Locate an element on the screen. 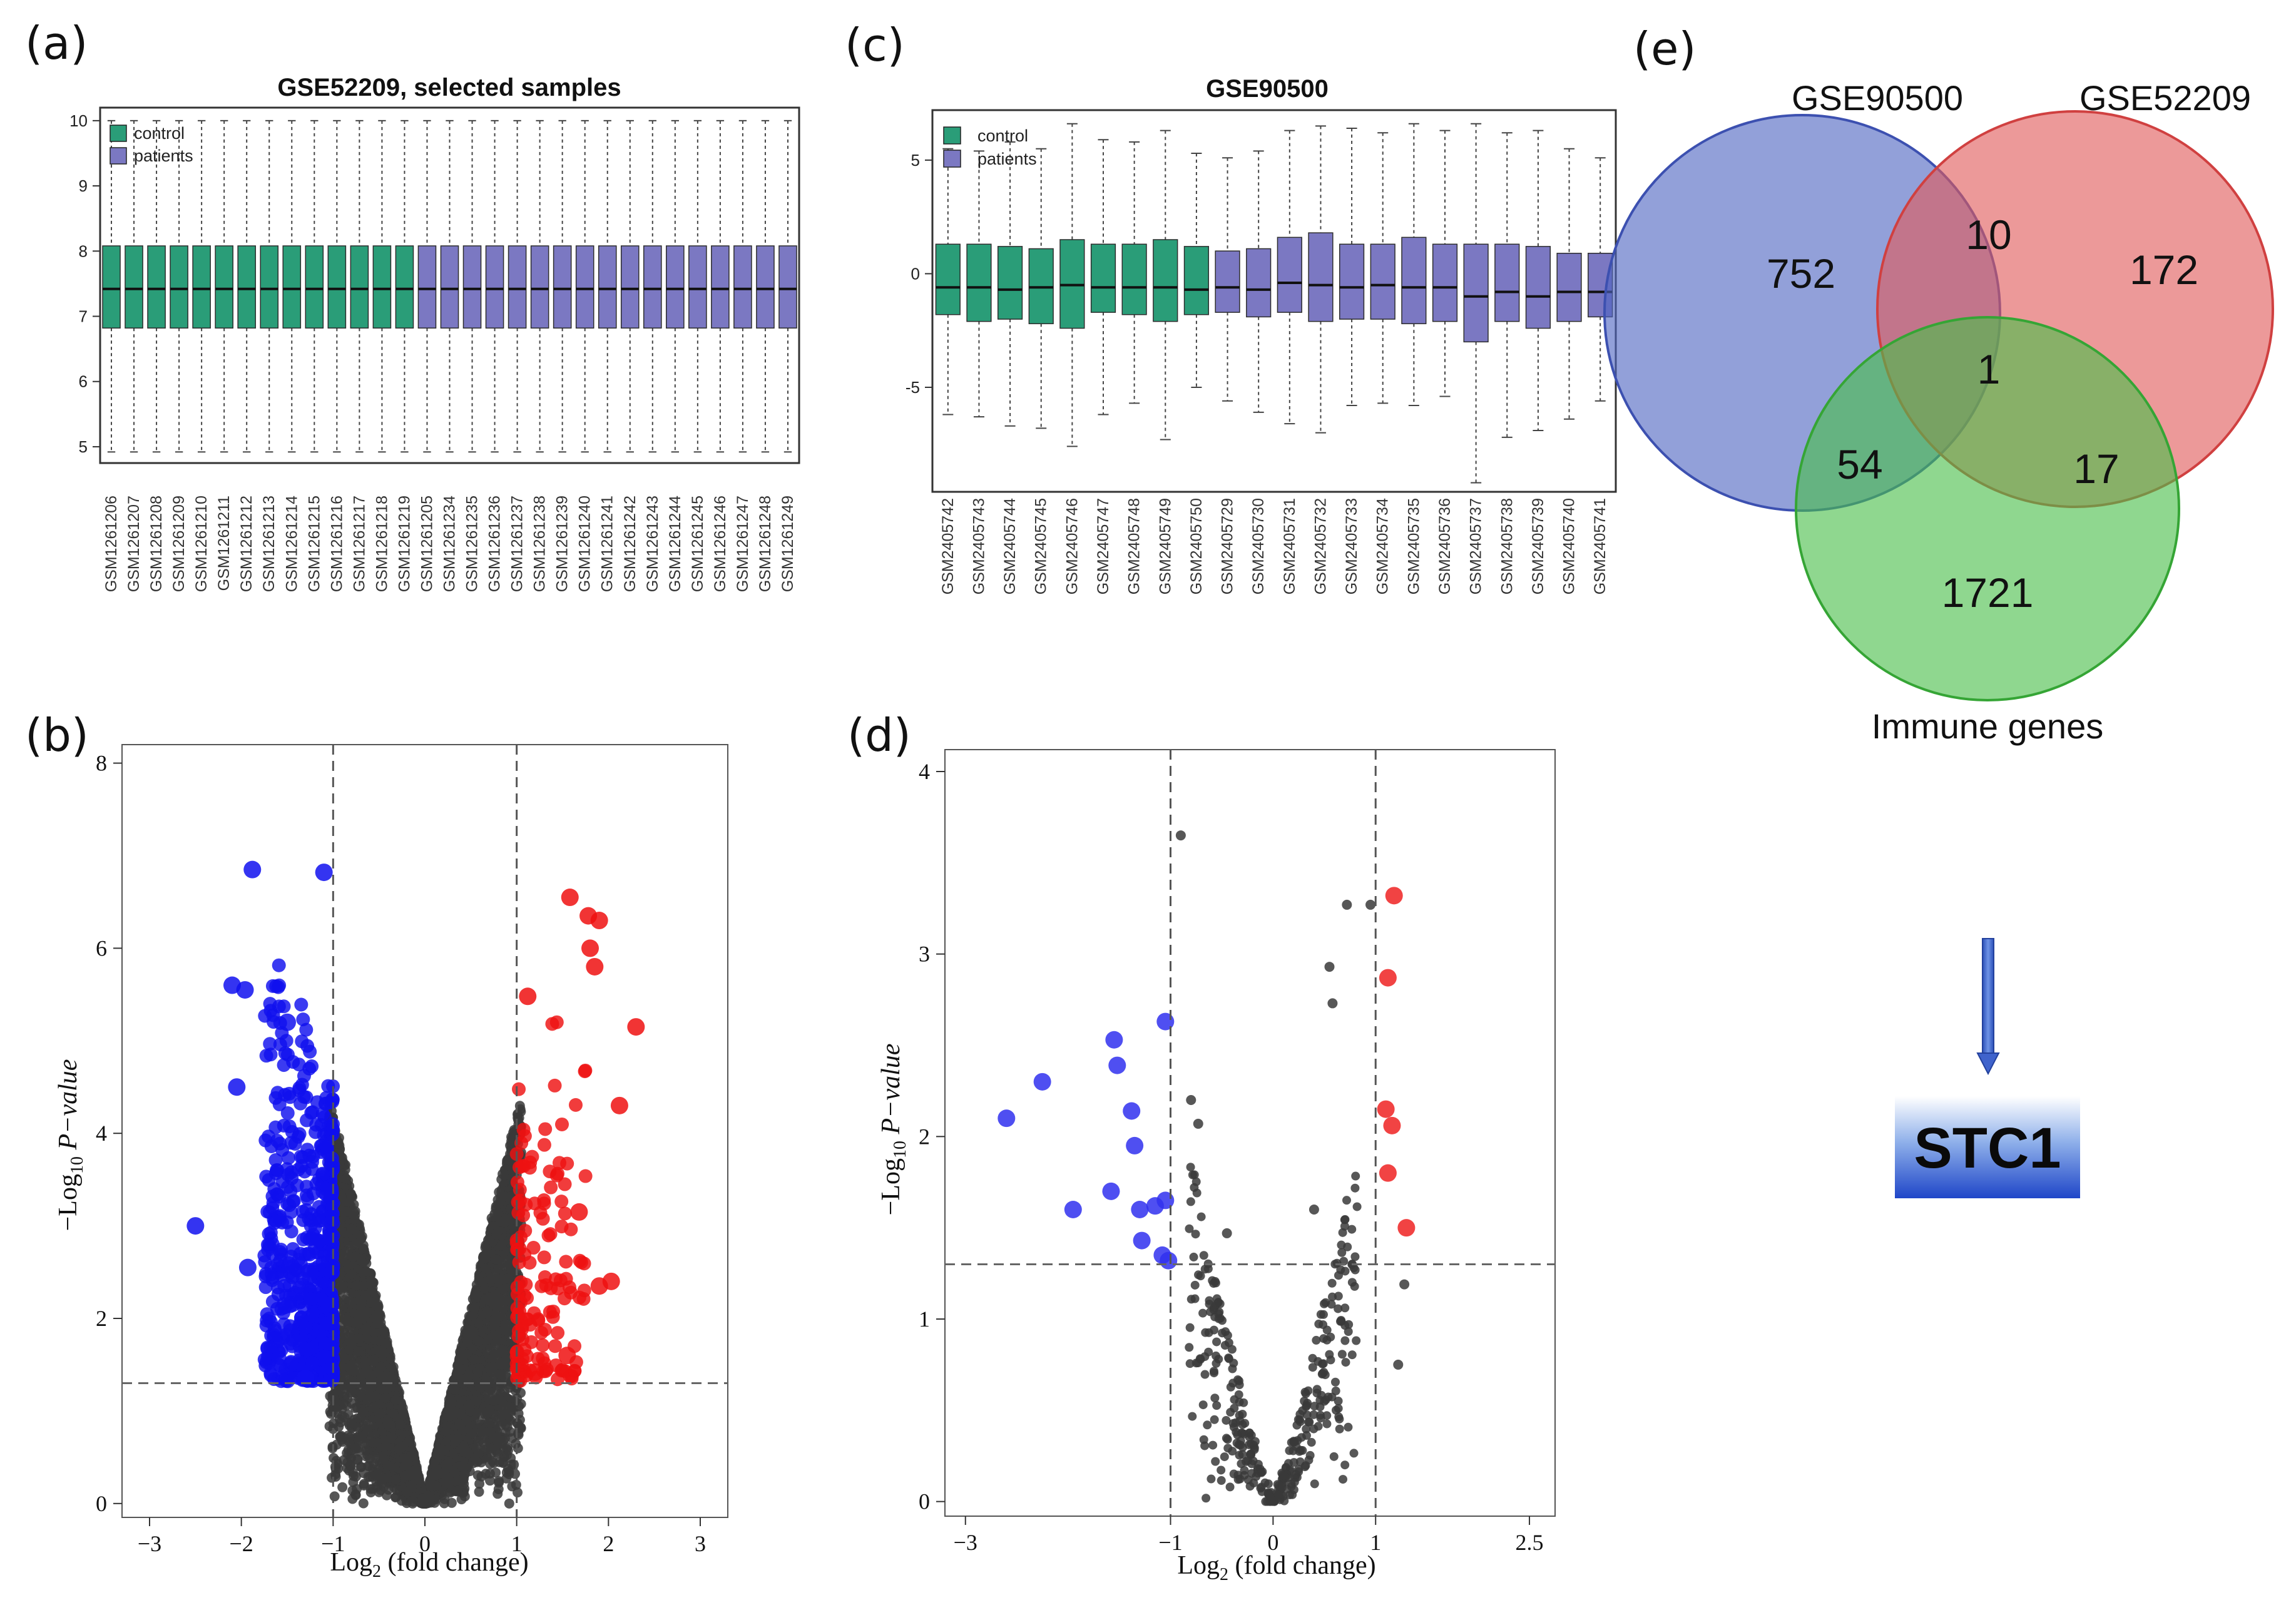  panel-label-a: (a) is located at coordinates (56, 43).